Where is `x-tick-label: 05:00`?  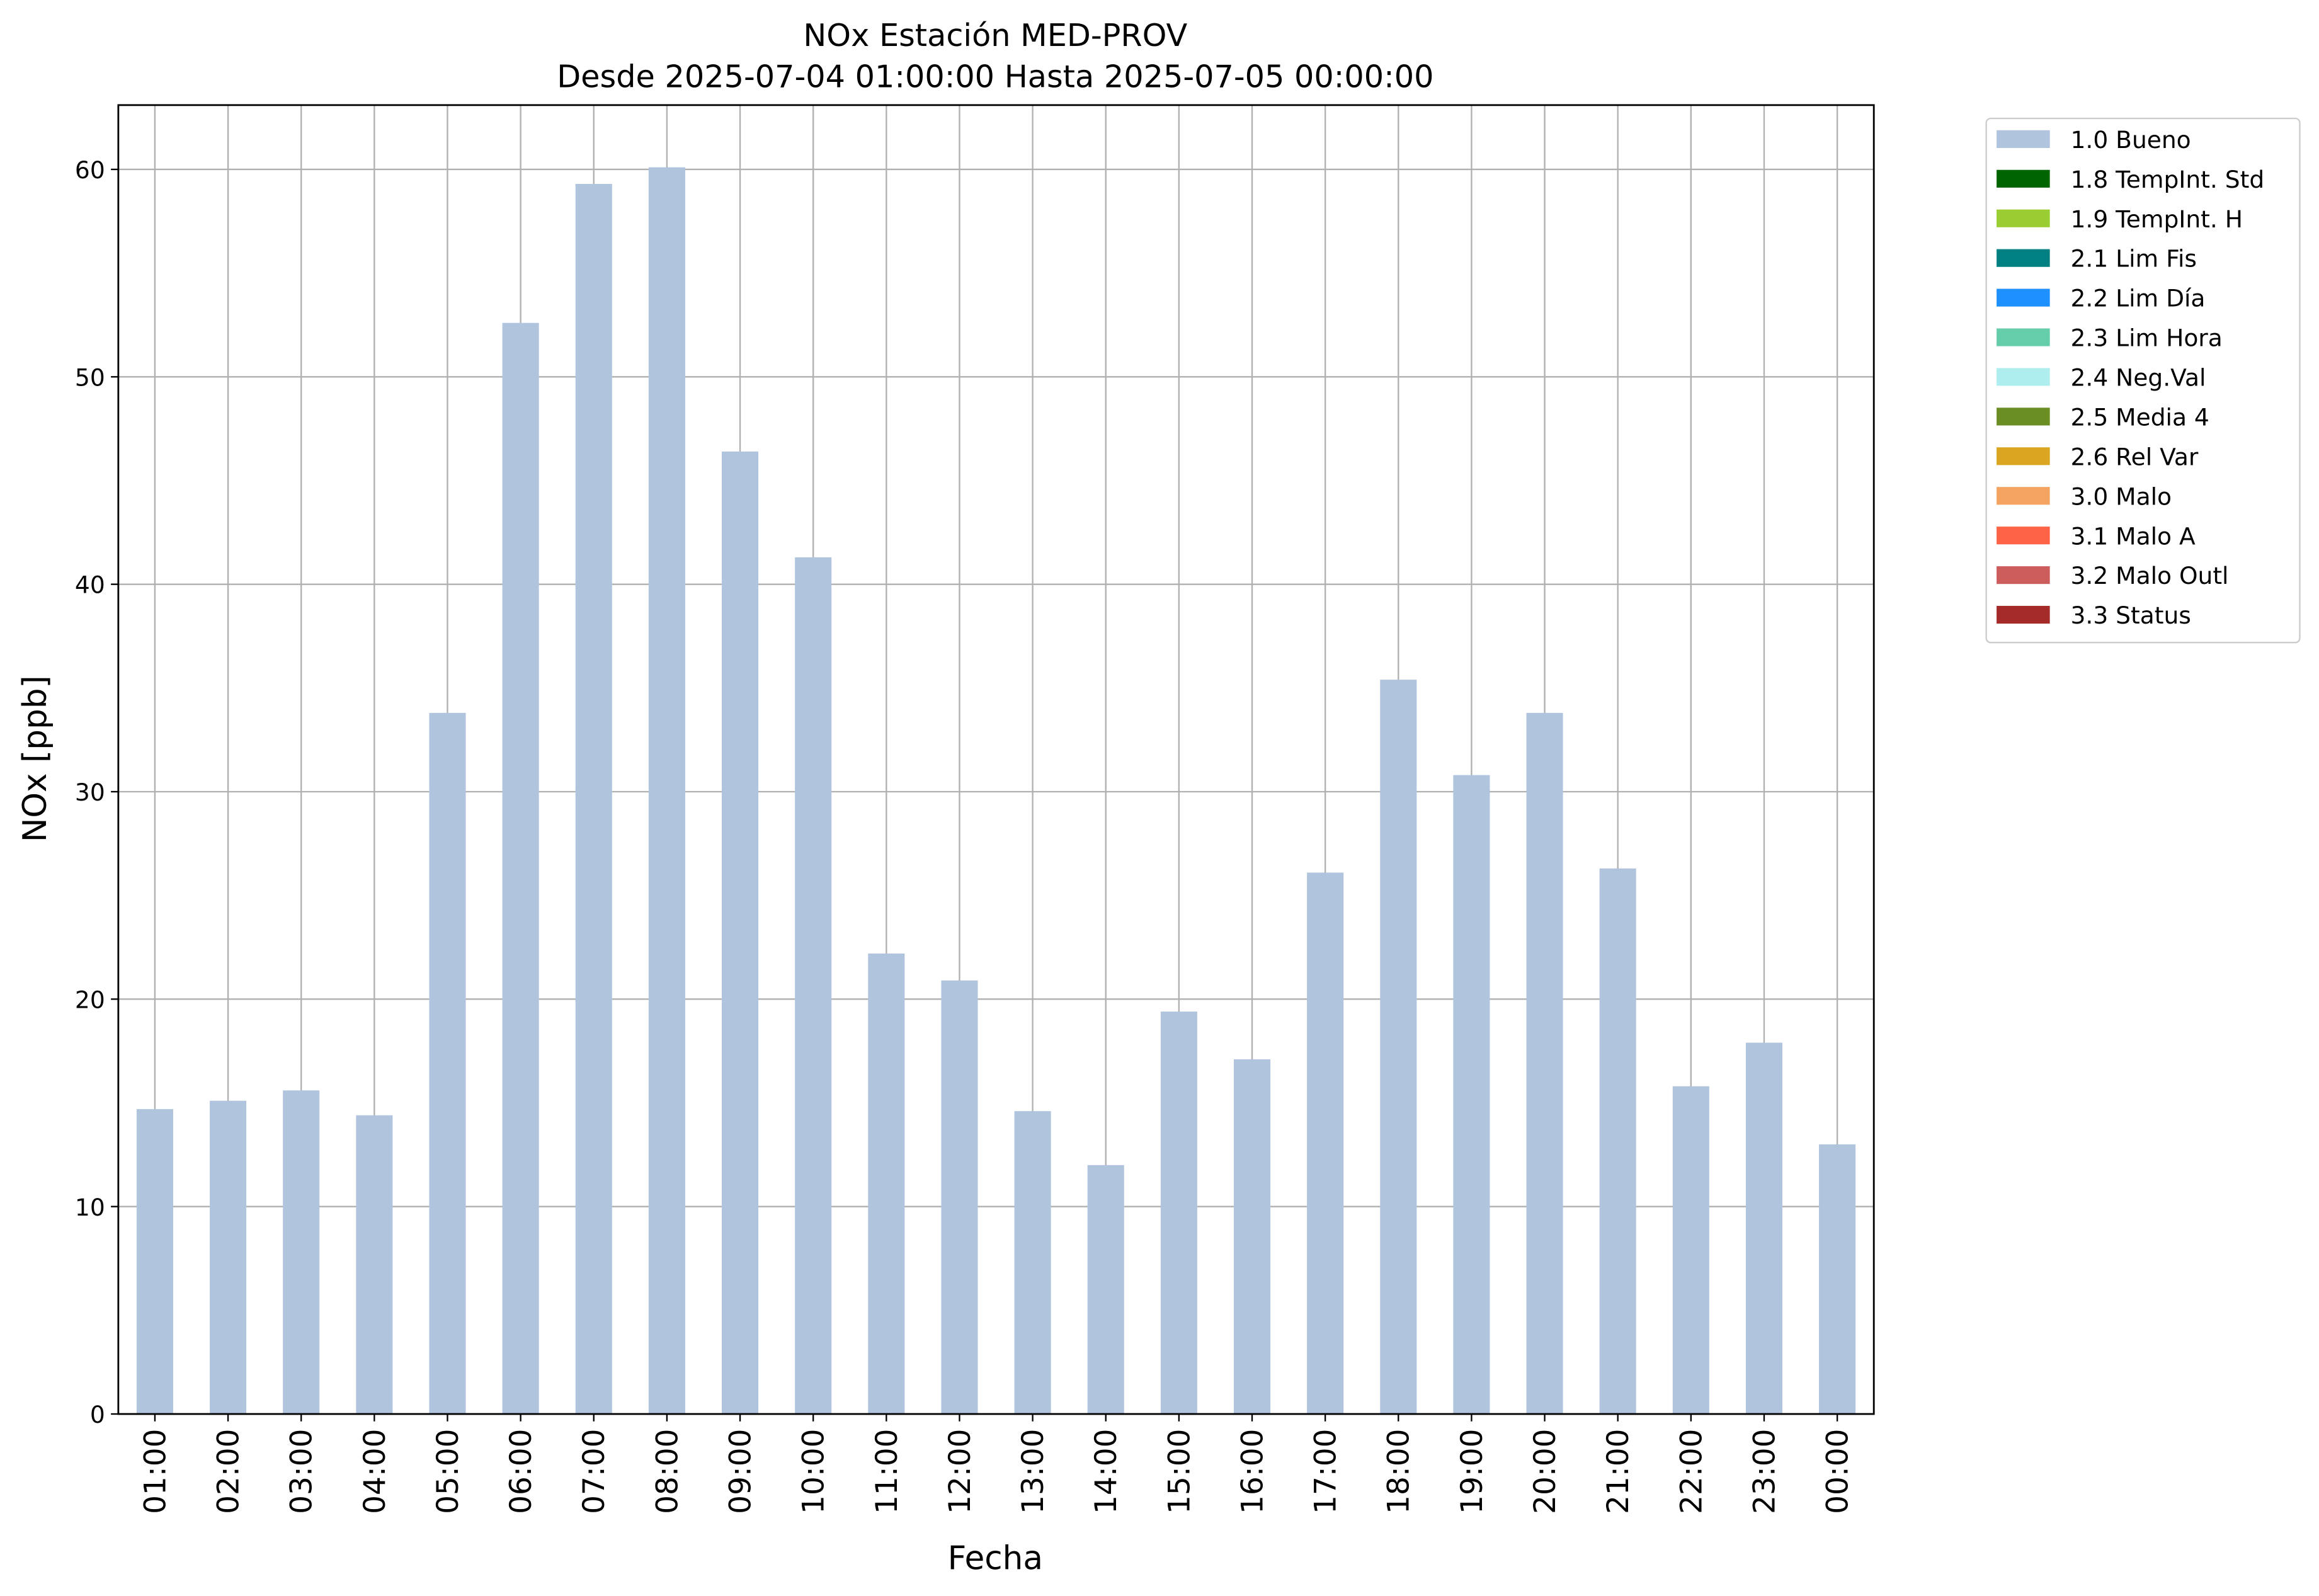
x-tick-label: 05:00 is located at coordinates (448, 1471).